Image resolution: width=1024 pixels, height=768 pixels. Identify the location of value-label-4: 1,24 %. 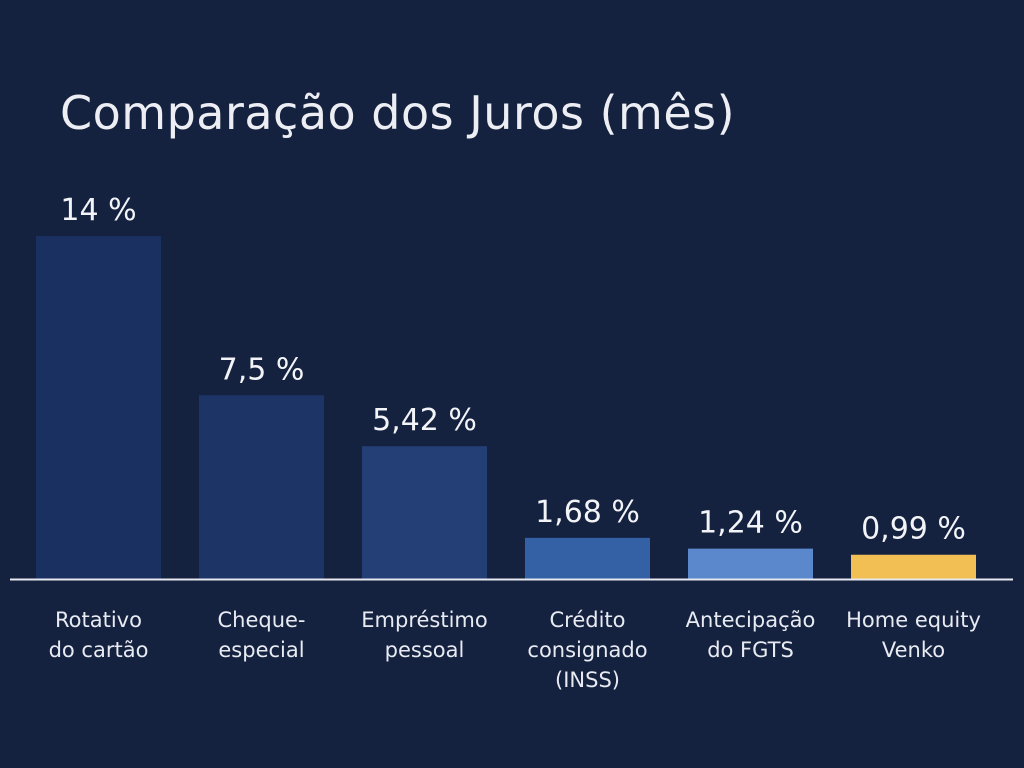
(750, 523).